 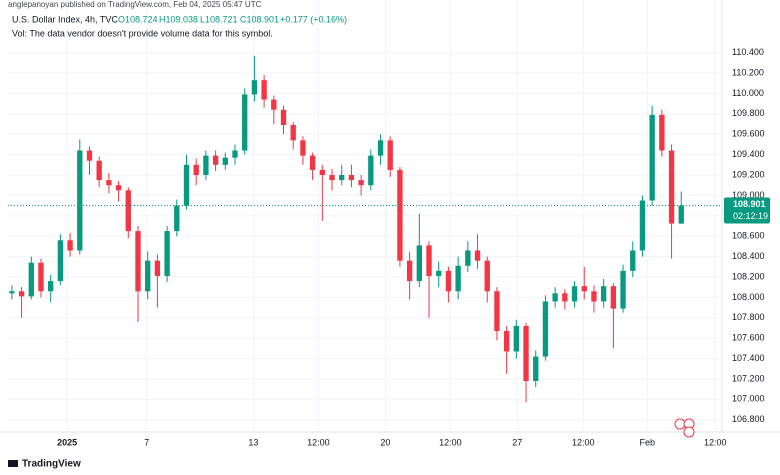 What do you see at coordinates (51, 464) in the screenshot?
I see `logo-text: TradingView` at bounding box center [51, 464].